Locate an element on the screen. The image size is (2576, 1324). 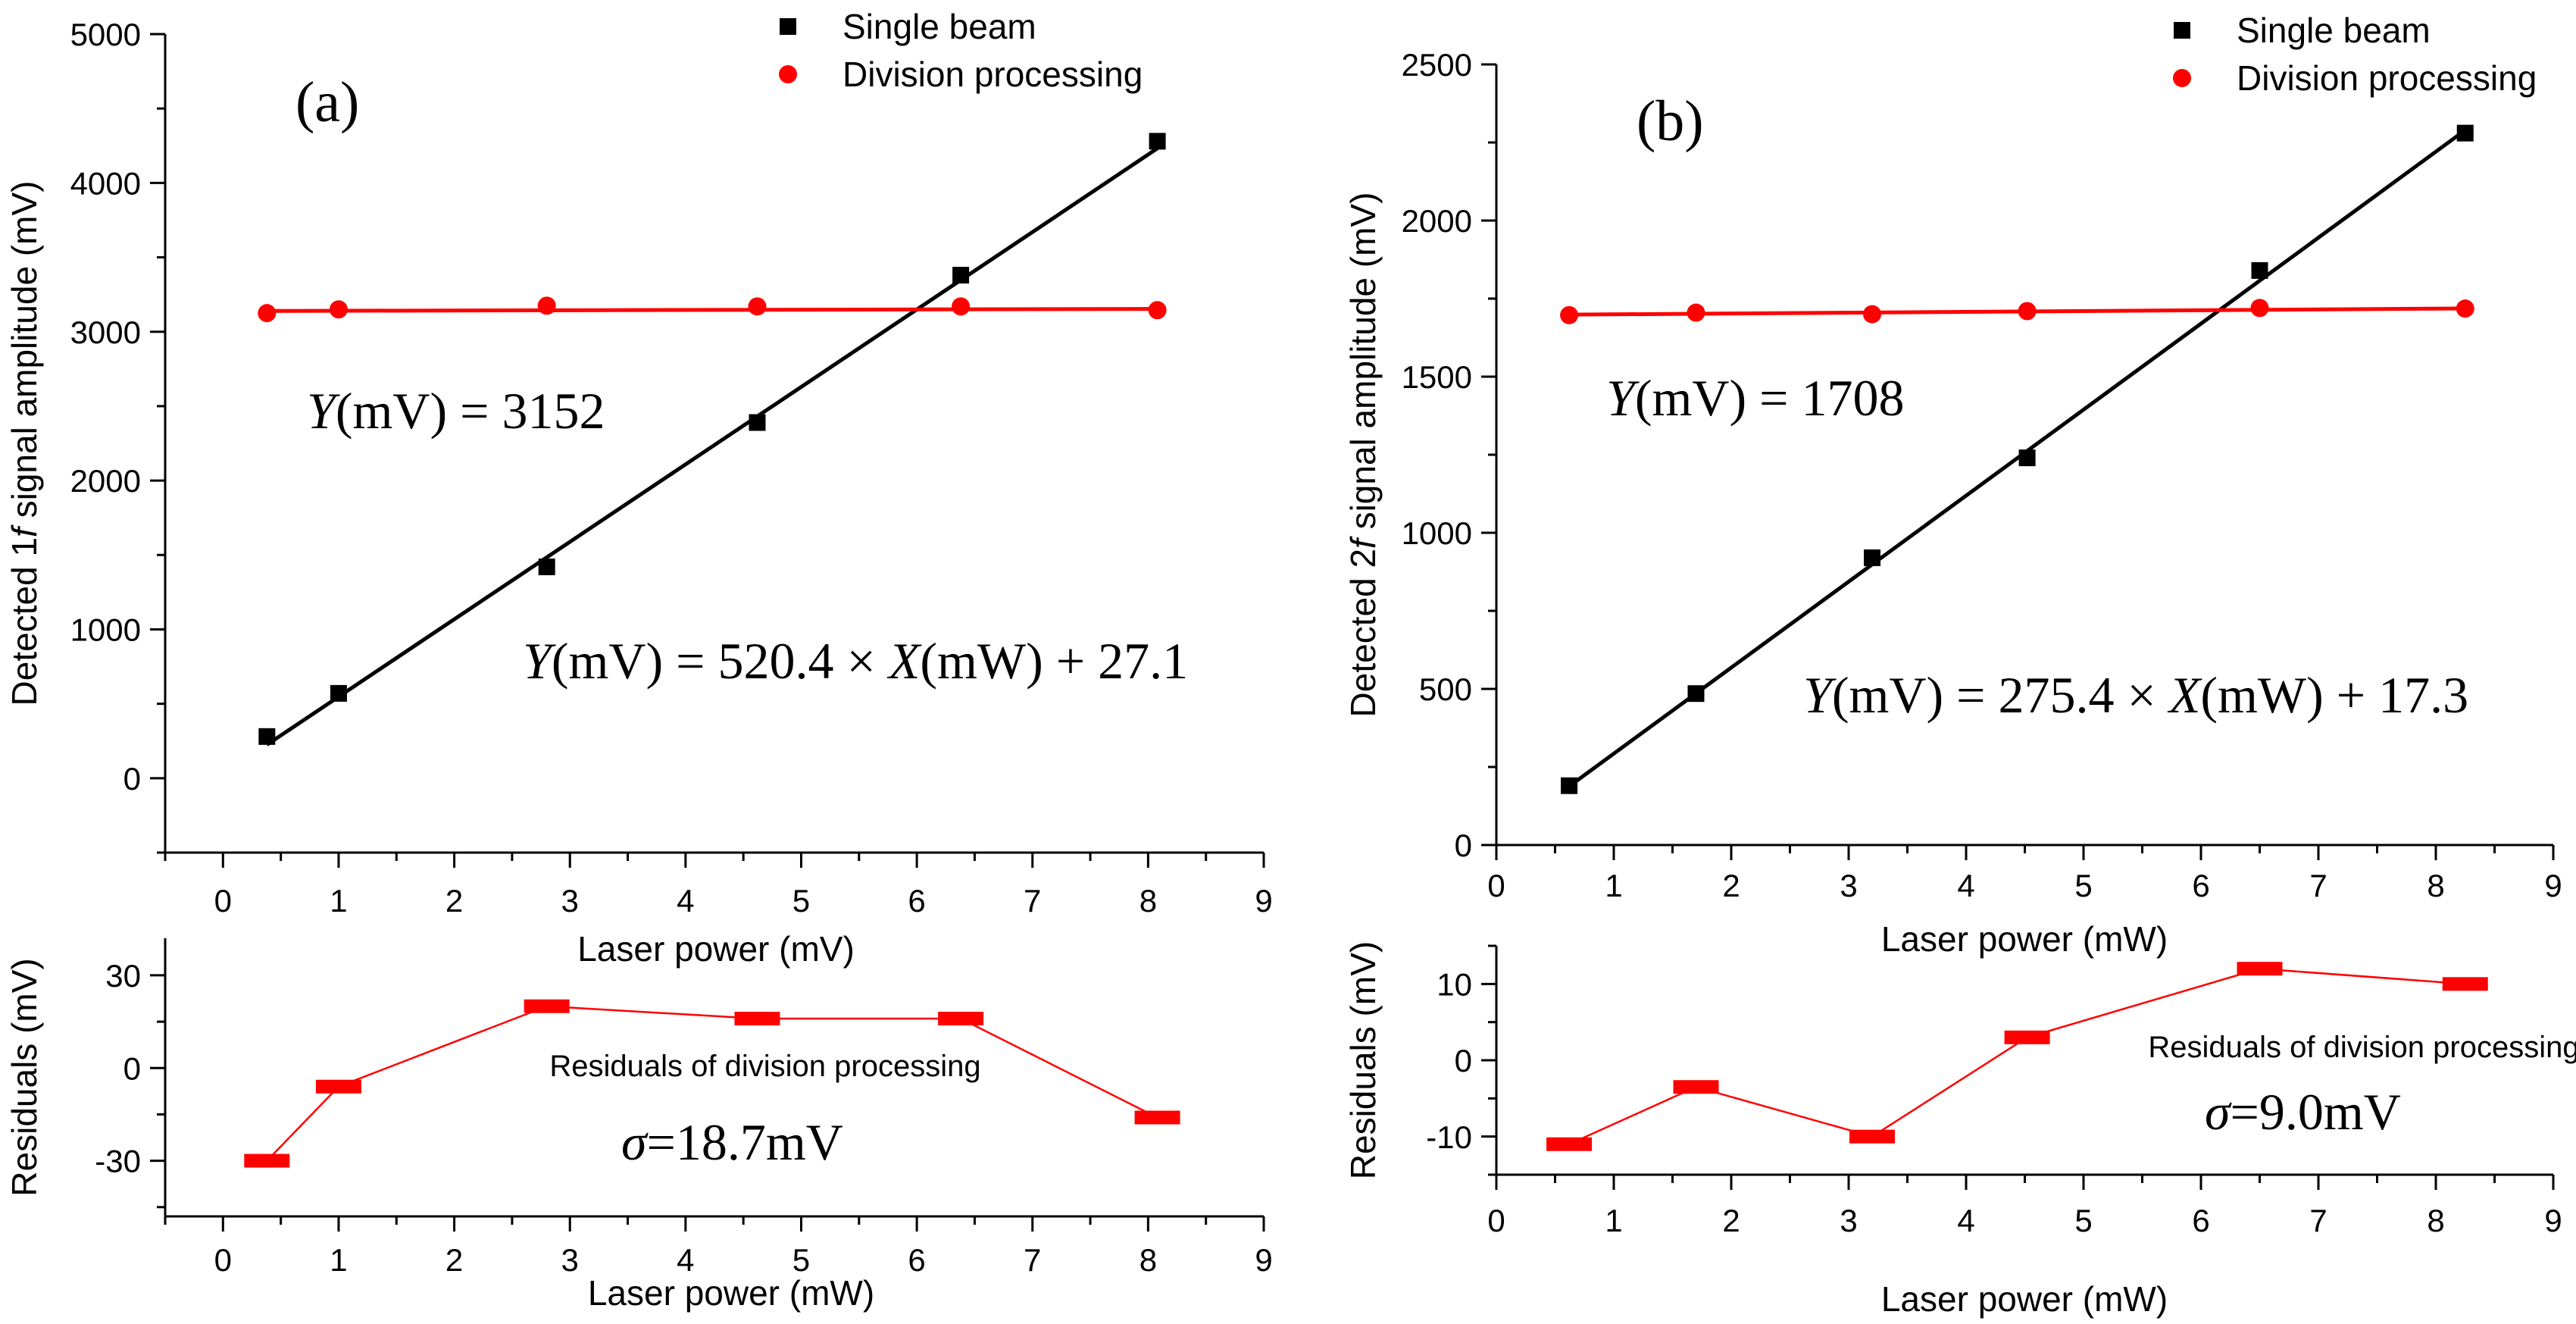
panel-a-series-division-equation: Y(mV) = 3152 is located at coordinates (456, 411).